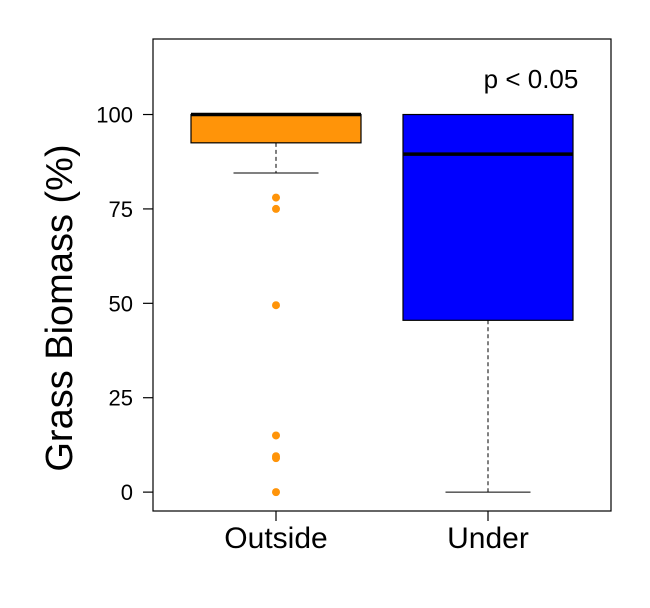 The height and width of the screenshot is (608, 650). Describe the element at coordinates (127, 492) in the screenshot. I see `y-tick-label-0: 0` at that location.